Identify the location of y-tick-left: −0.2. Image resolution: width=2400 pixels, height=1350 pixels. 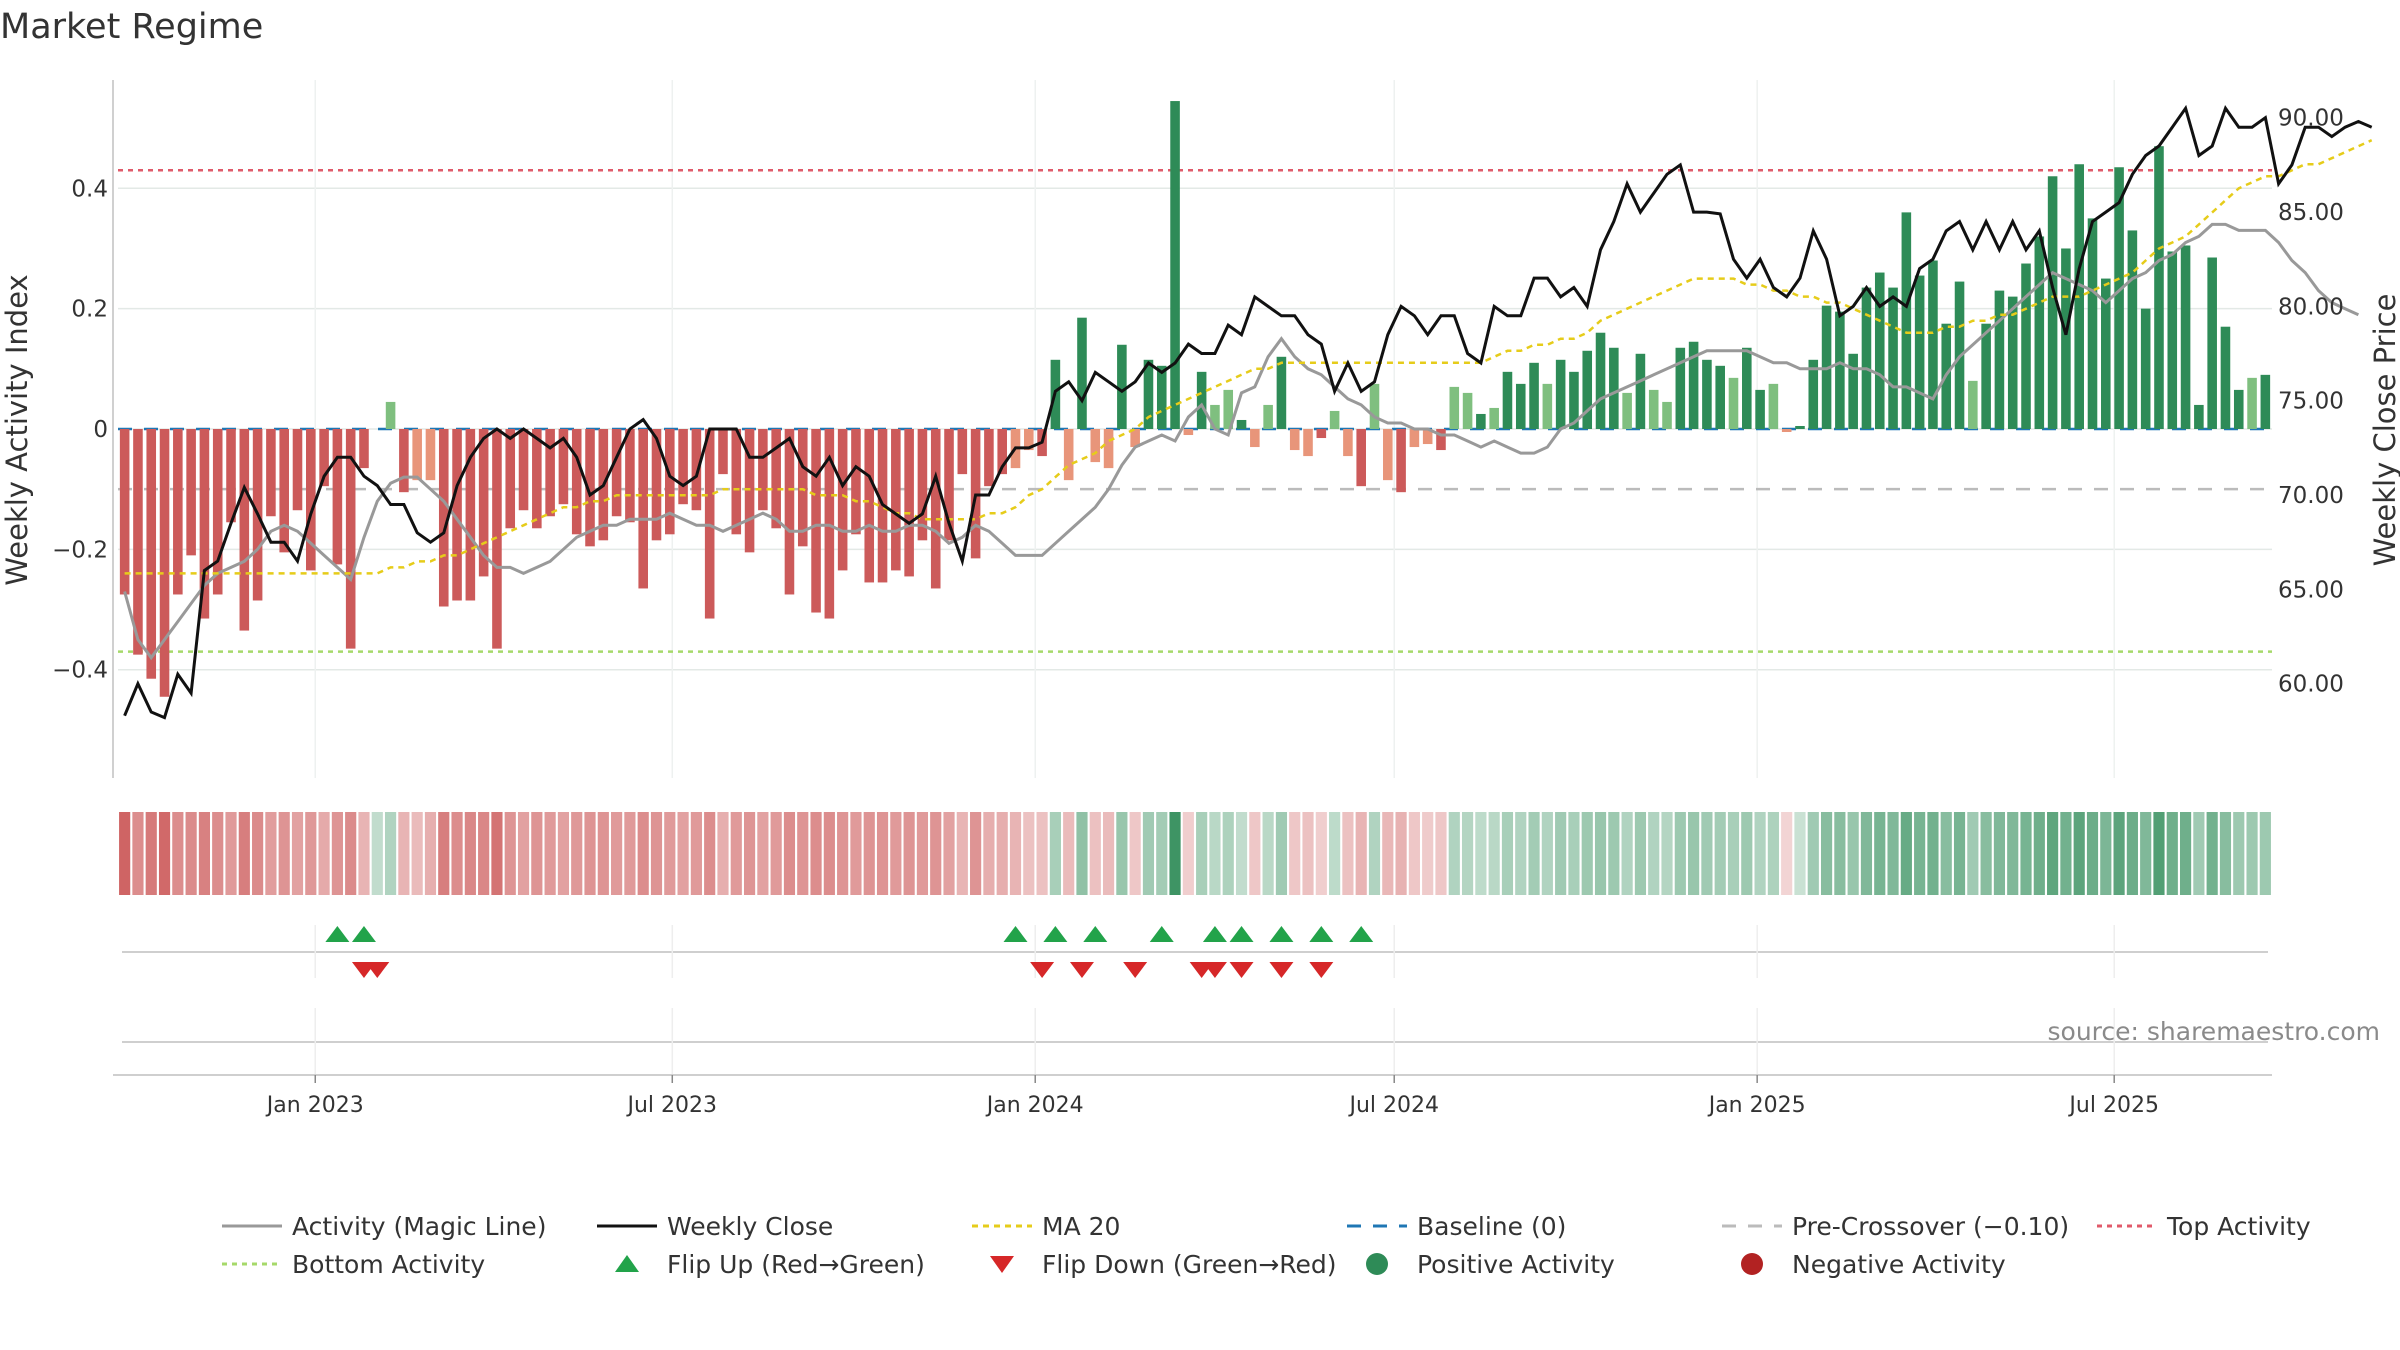
(80, 550).